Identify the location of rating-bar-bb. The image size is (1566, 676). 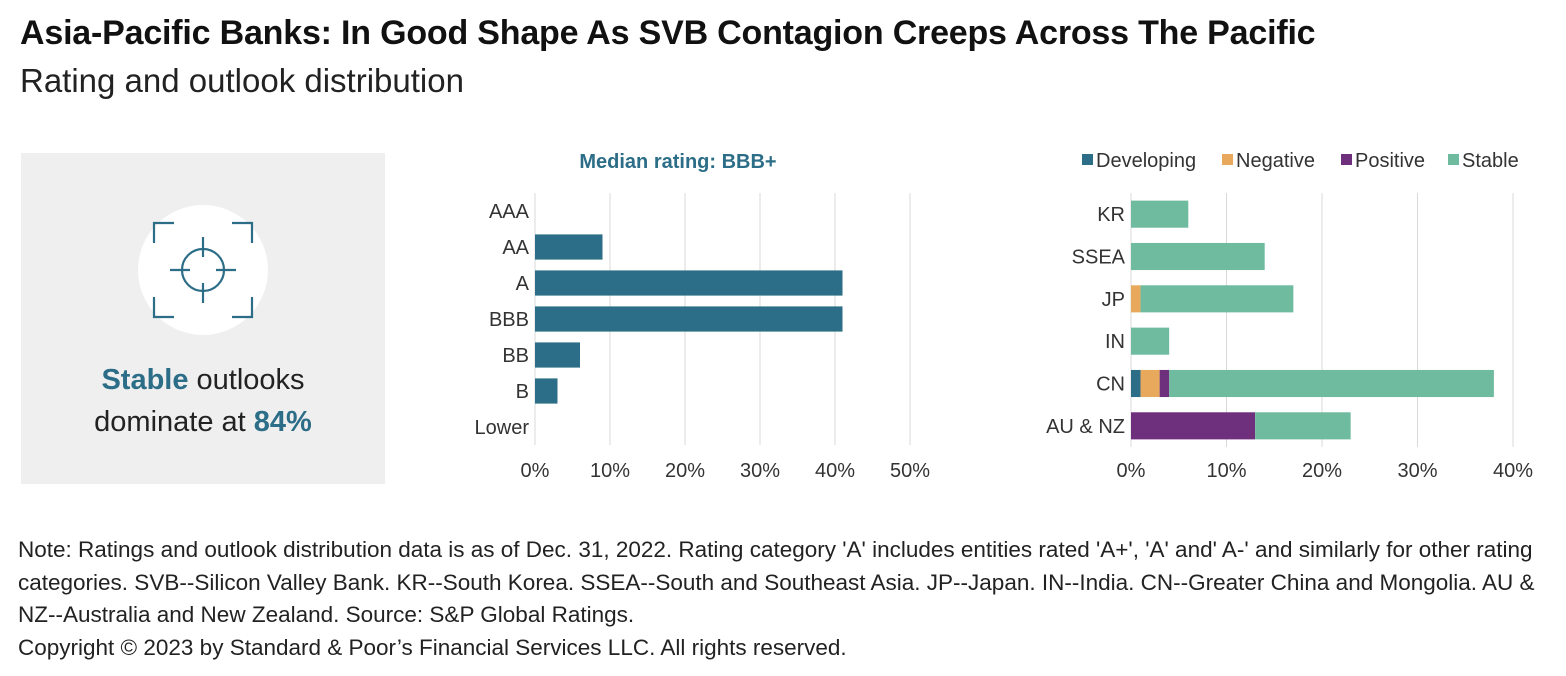
(557, 355).